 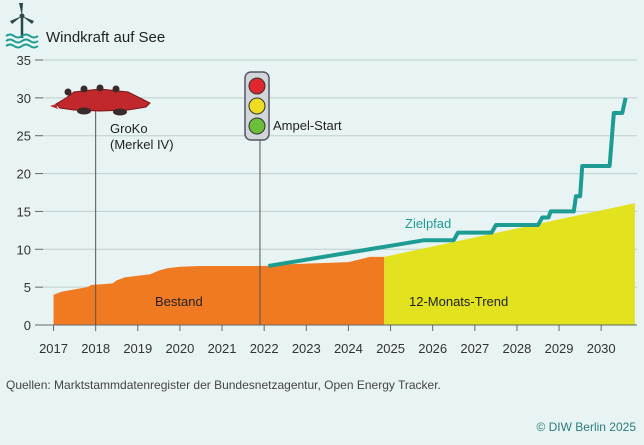 I want to click on x-tick-label: 2022, so click(x=264, y=348).